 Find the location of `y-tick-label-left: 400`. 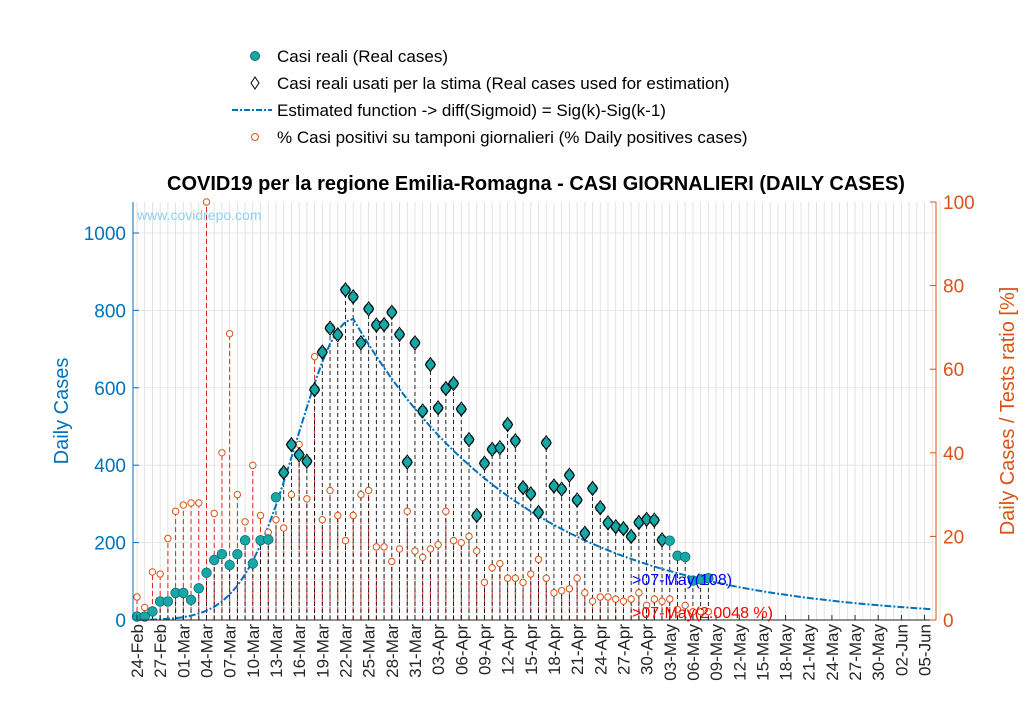

y-tick-label-left: 400 is located at coordinates (110, 466).